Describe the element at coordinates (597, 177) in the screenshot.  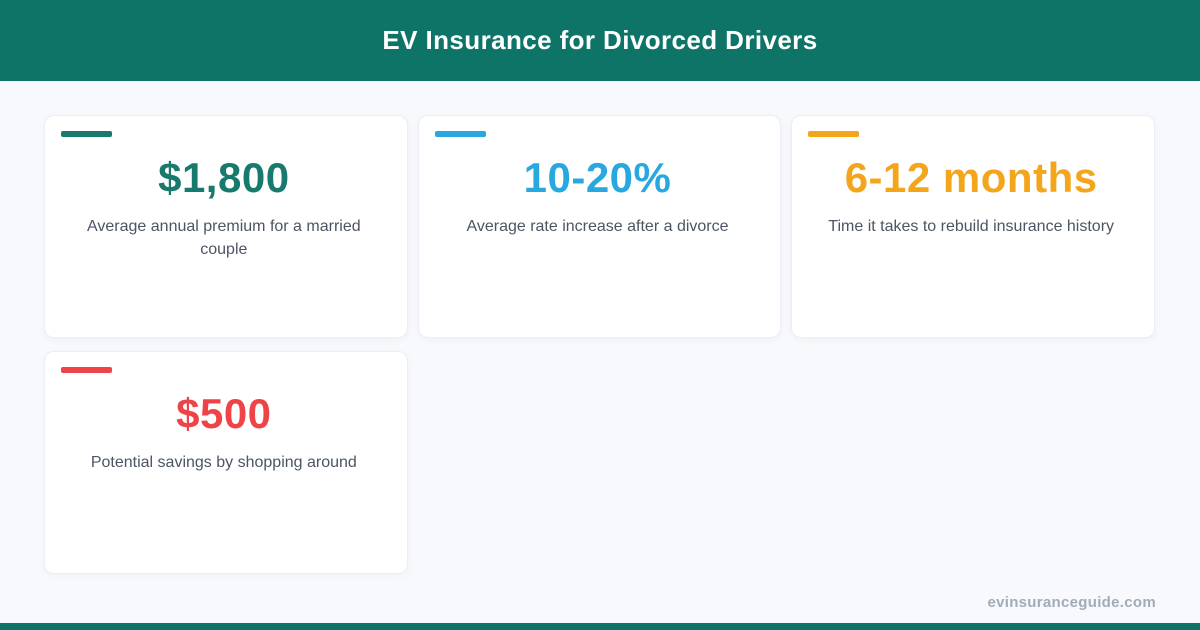
I see `stat-value: 10-20%` at that location.